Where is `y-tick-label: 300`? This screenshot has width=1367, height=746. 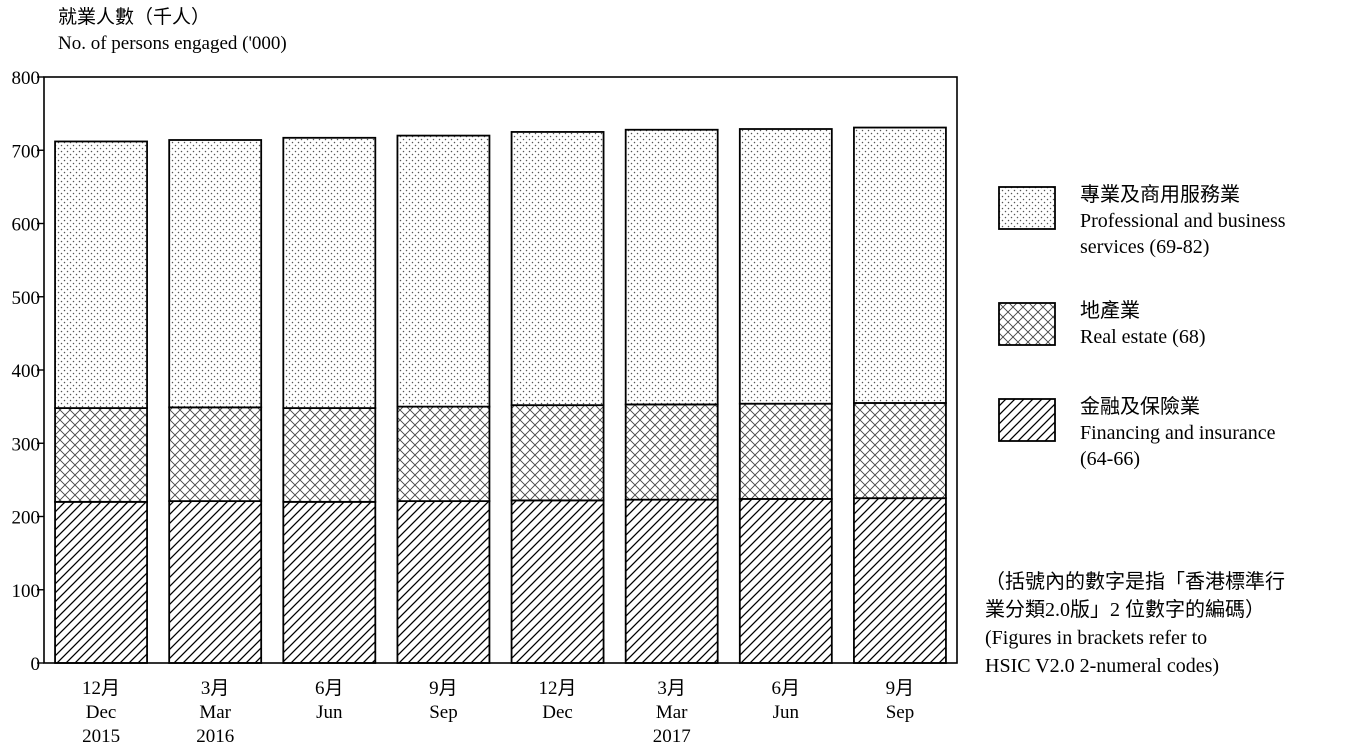 y-tick-label: 300 is located at coordinates (26, 444).